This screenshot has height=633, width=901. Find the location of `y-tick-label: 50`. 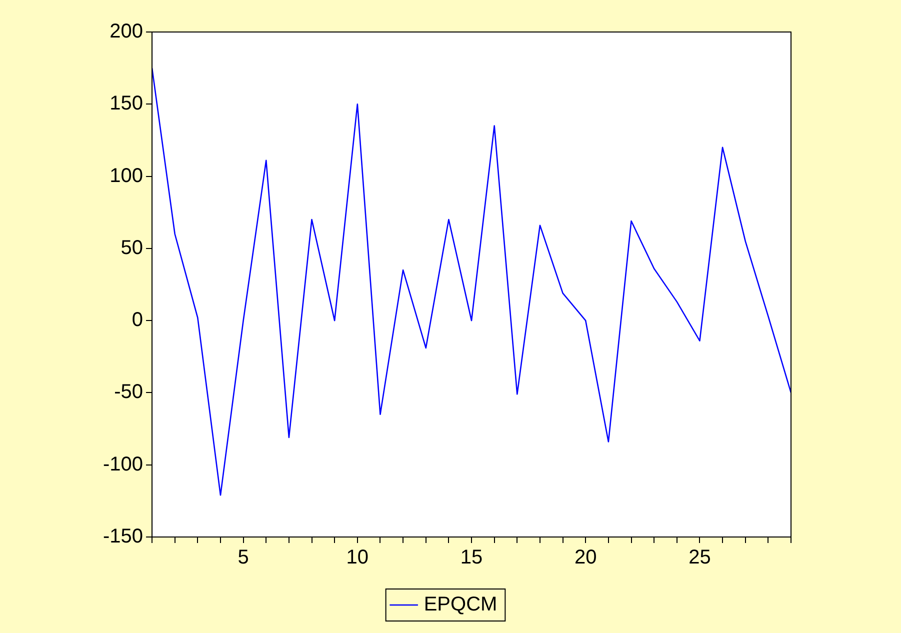

y-tick-label: 50 is located at coordinates (132, 247).